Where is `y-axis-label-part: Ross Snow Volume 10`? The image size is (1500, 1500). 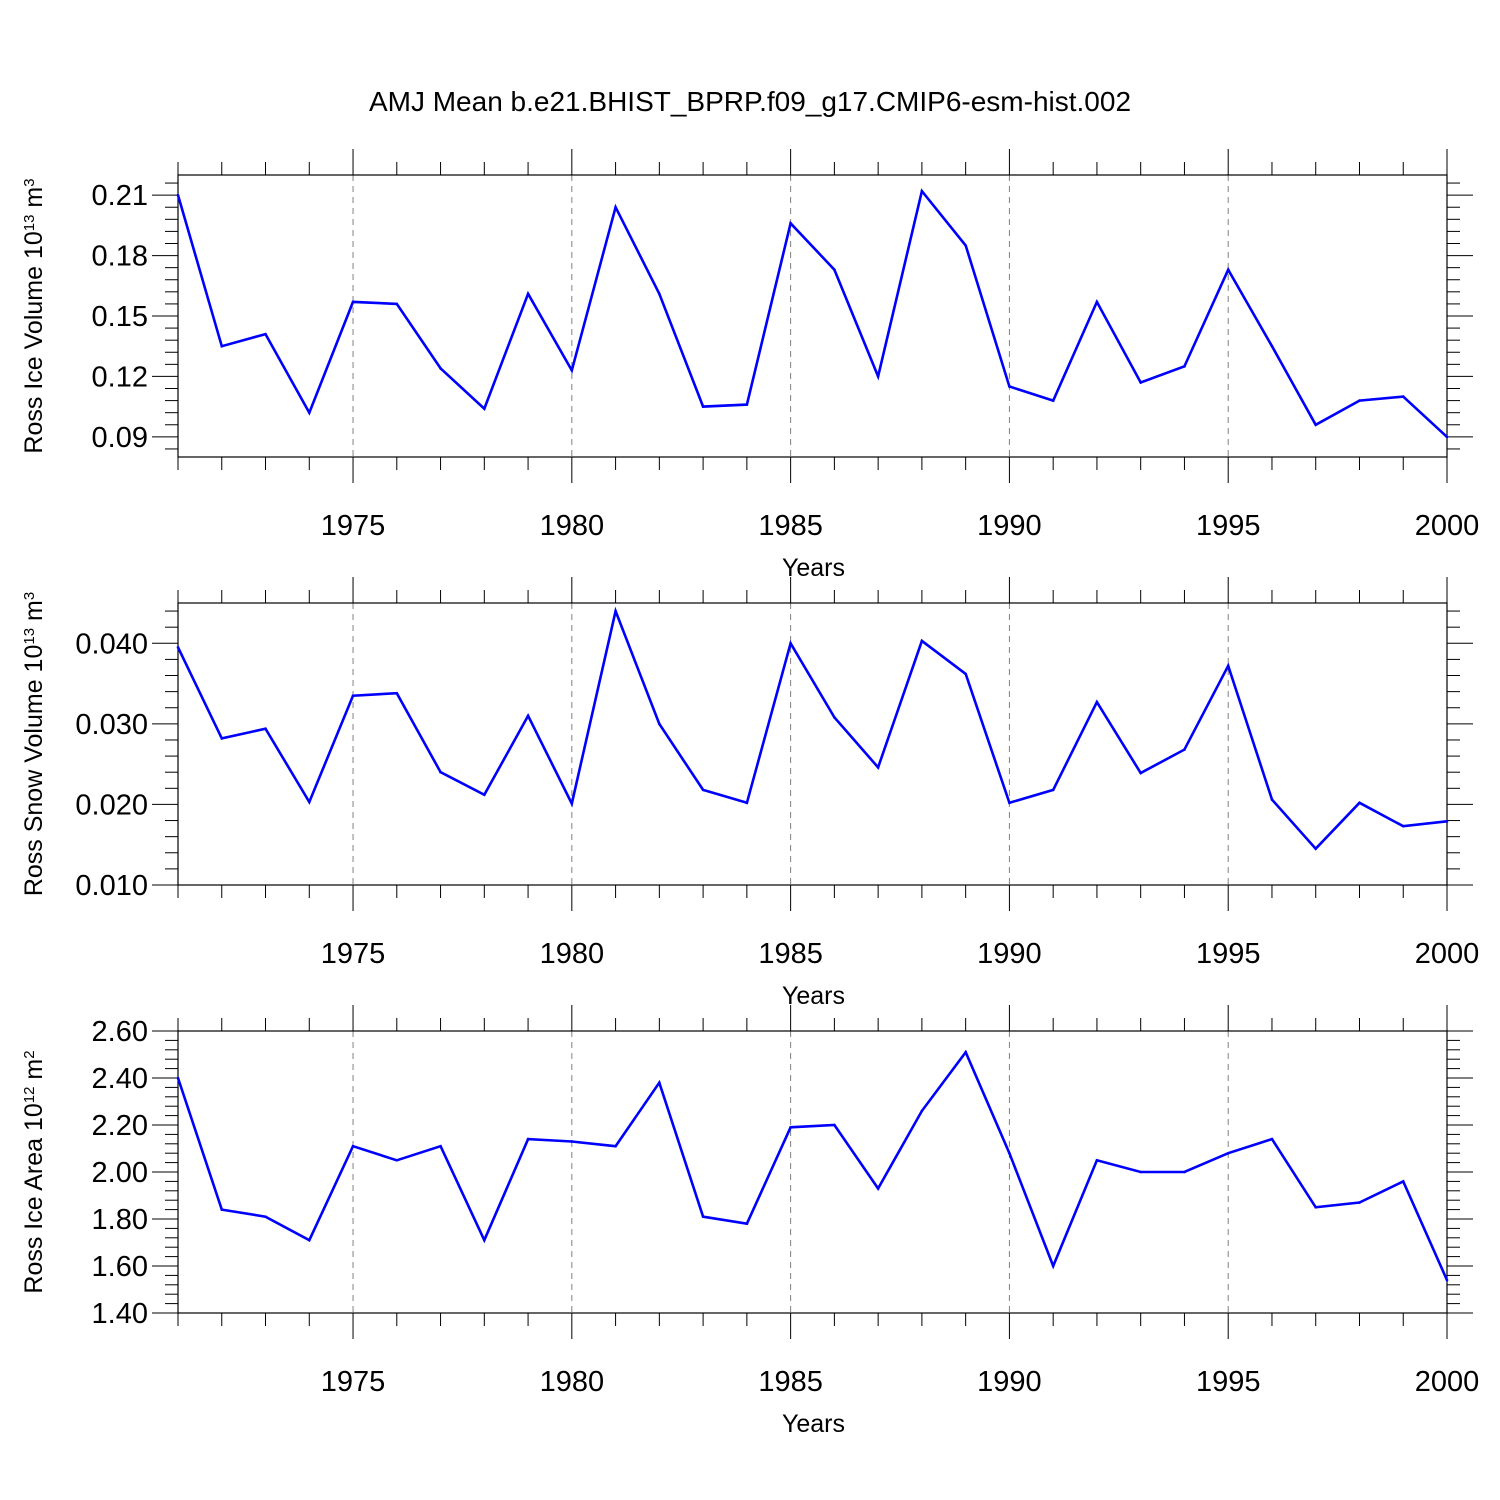 y-axis-label-part: Ross Snow Volume 10 is located at coordinates (34, 771).